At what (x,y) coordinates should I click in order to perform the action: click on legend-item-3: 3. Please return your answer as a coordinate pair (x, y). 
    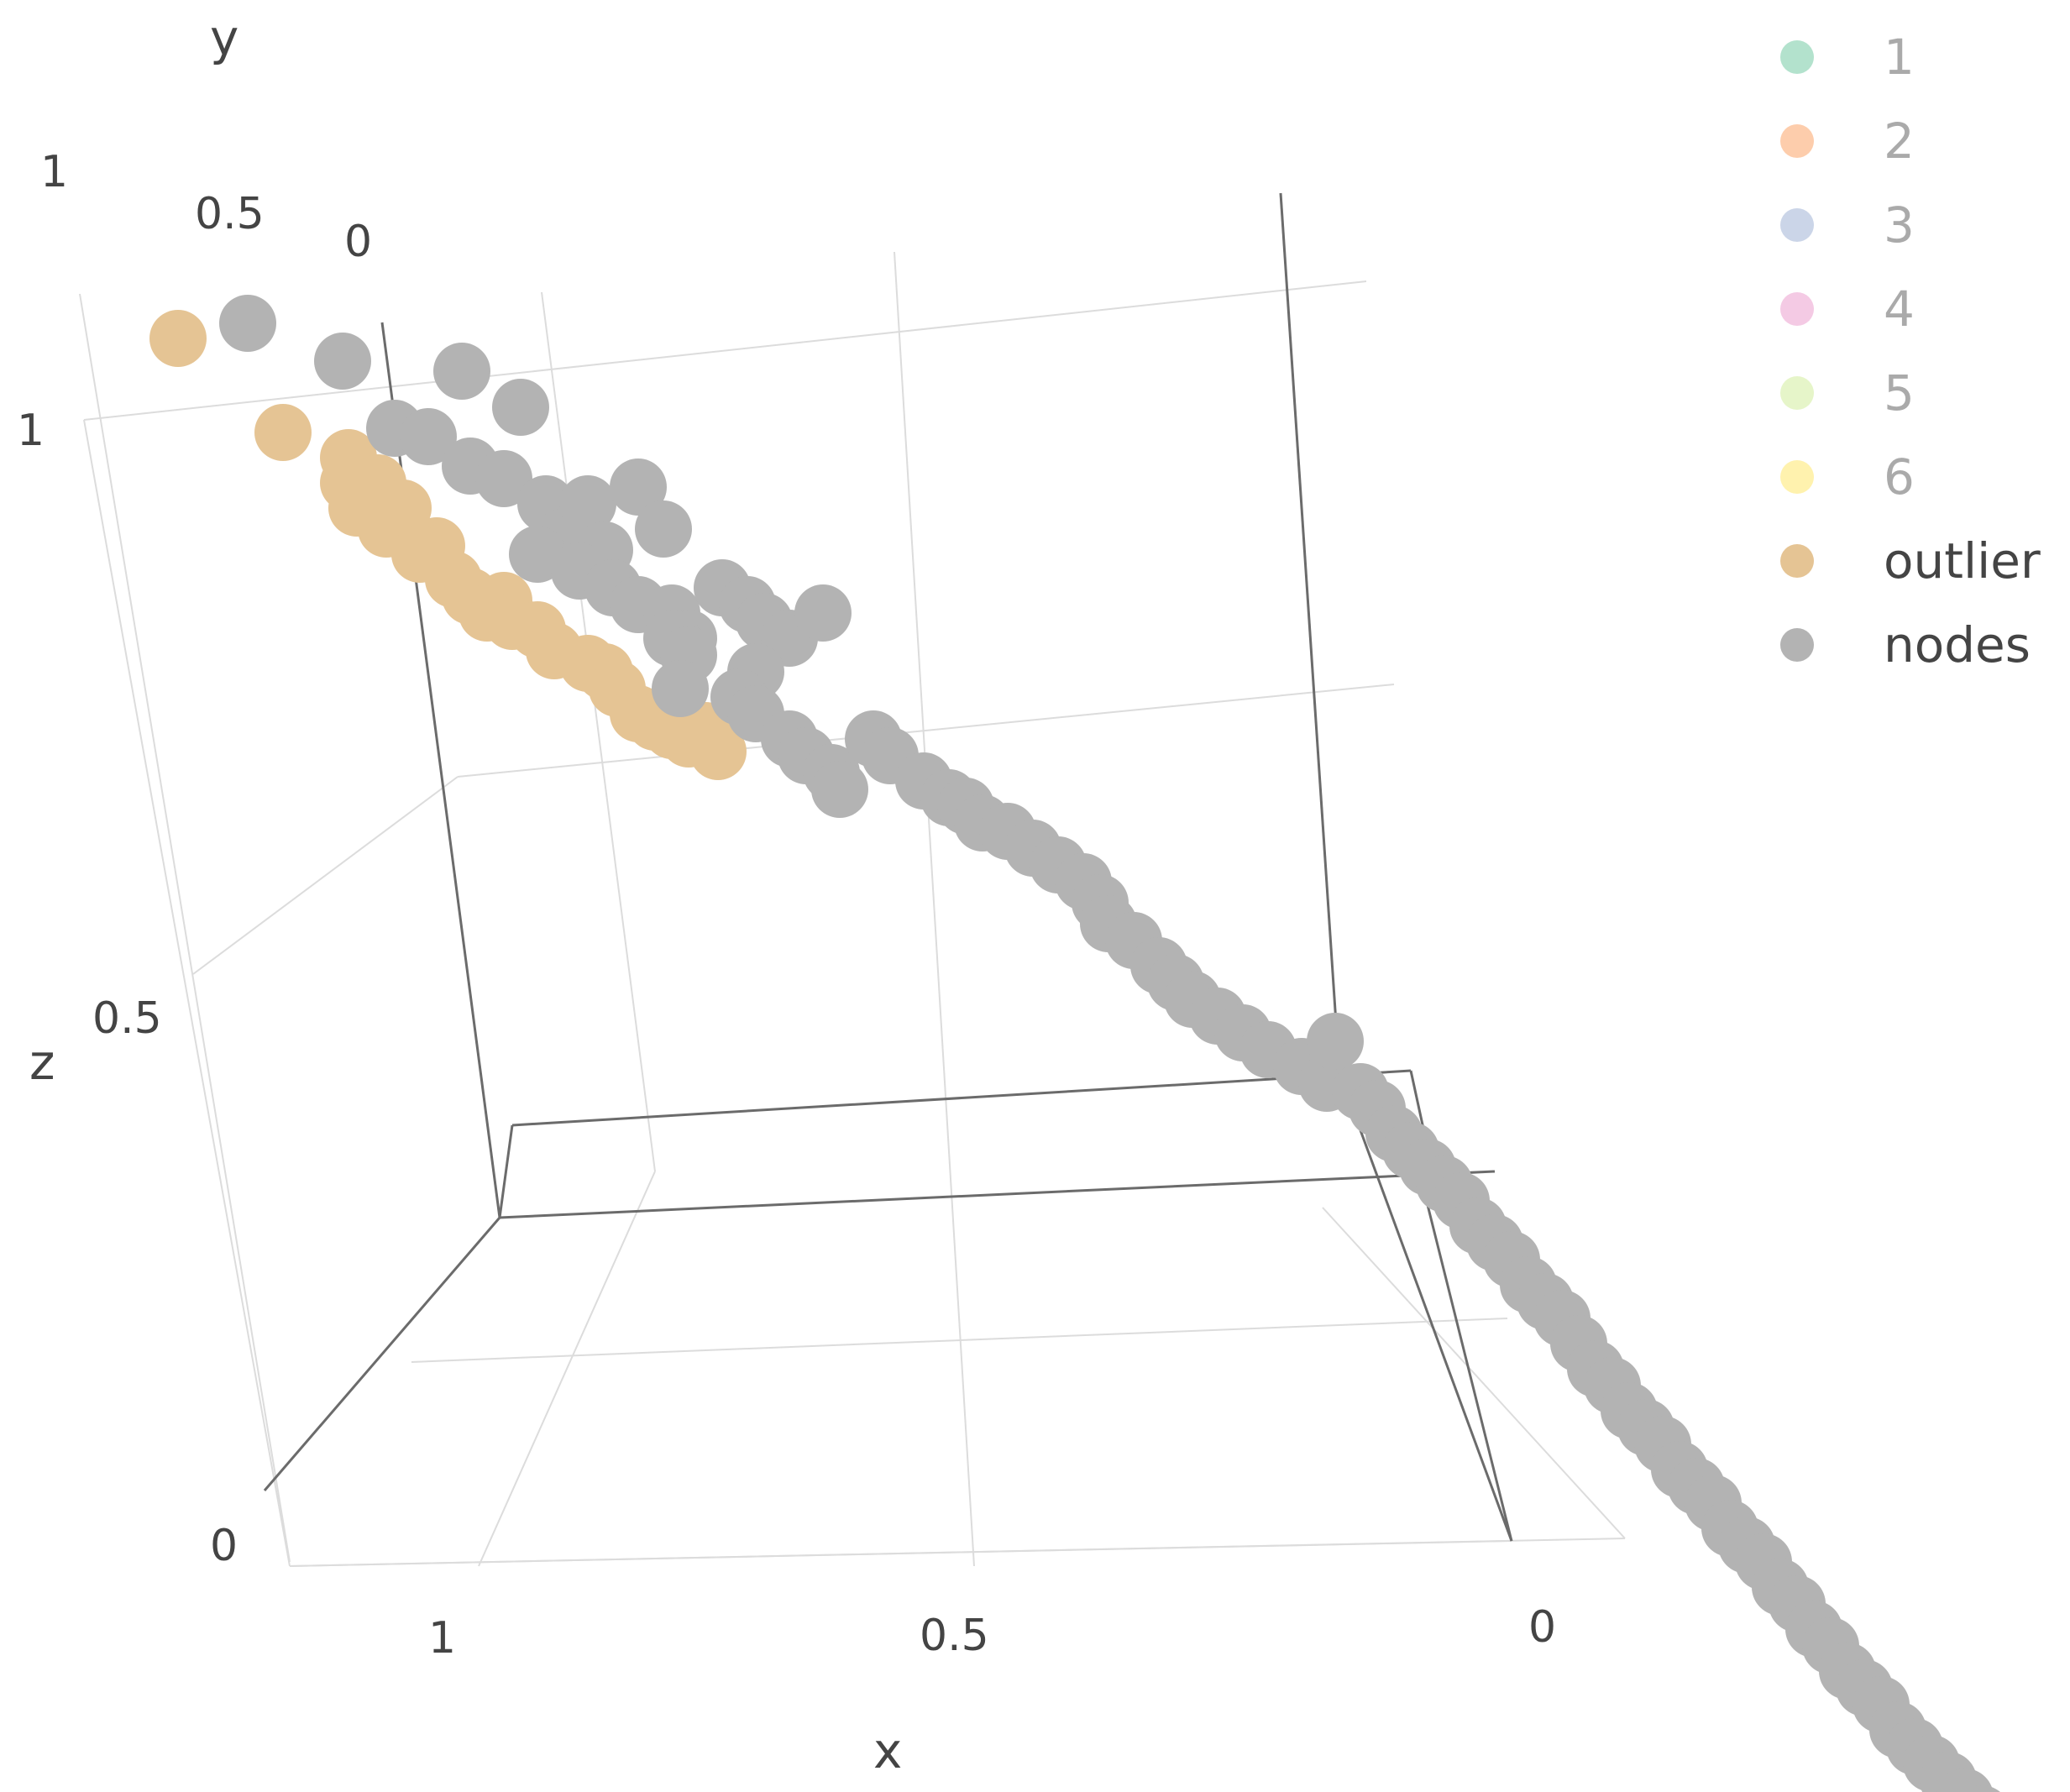
    Looking at the image, I should click on (1847, 225).